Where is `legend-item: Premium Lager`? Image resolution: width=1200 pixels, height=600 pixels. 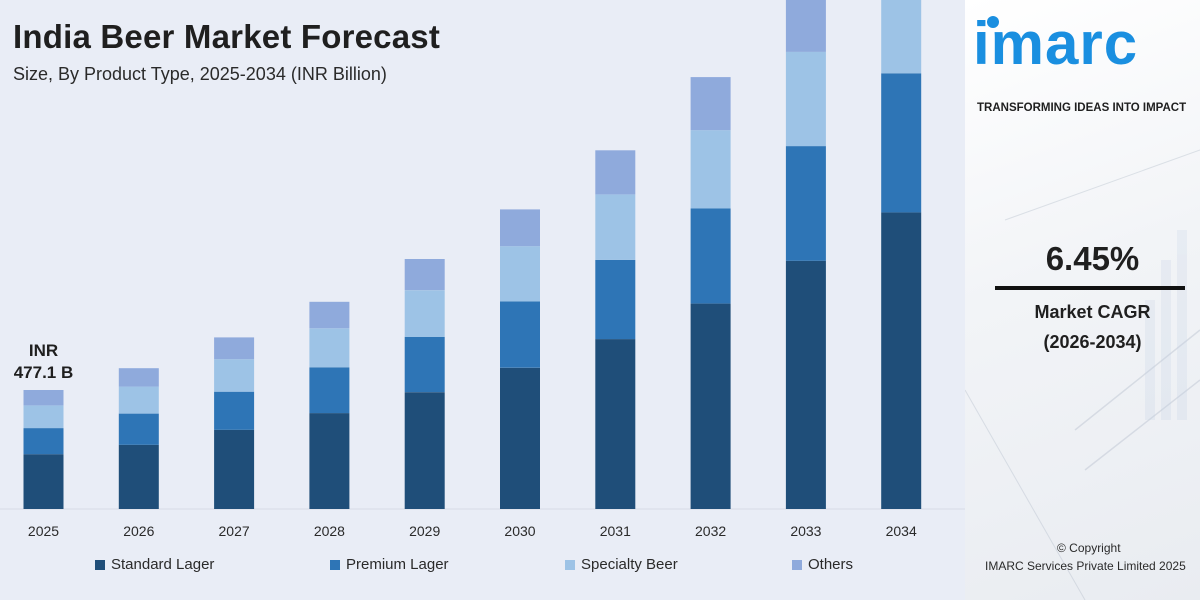
legend-item: Premium Lager is located at coordinates (389, 564).